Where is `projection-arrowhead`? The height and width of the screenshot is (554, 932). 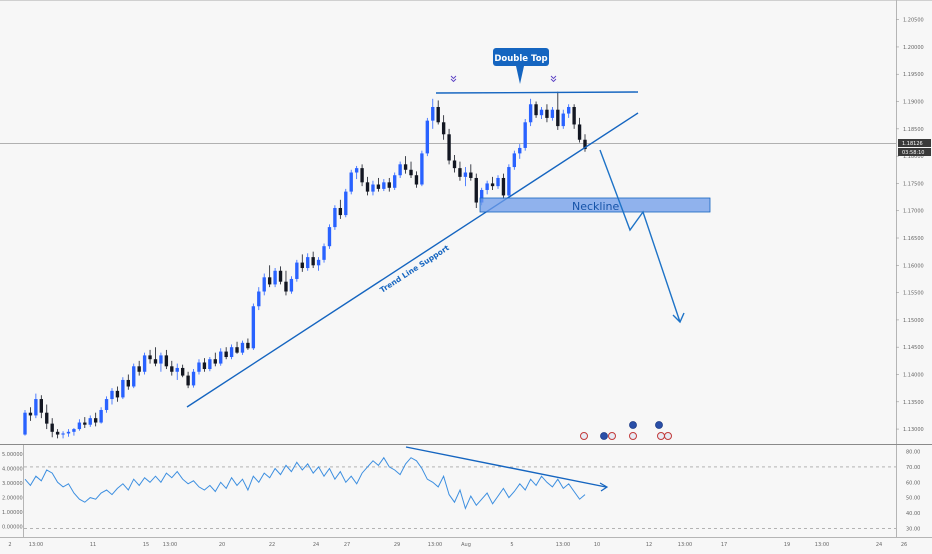
projection-arrowhead is located at coordinates (678, 318).